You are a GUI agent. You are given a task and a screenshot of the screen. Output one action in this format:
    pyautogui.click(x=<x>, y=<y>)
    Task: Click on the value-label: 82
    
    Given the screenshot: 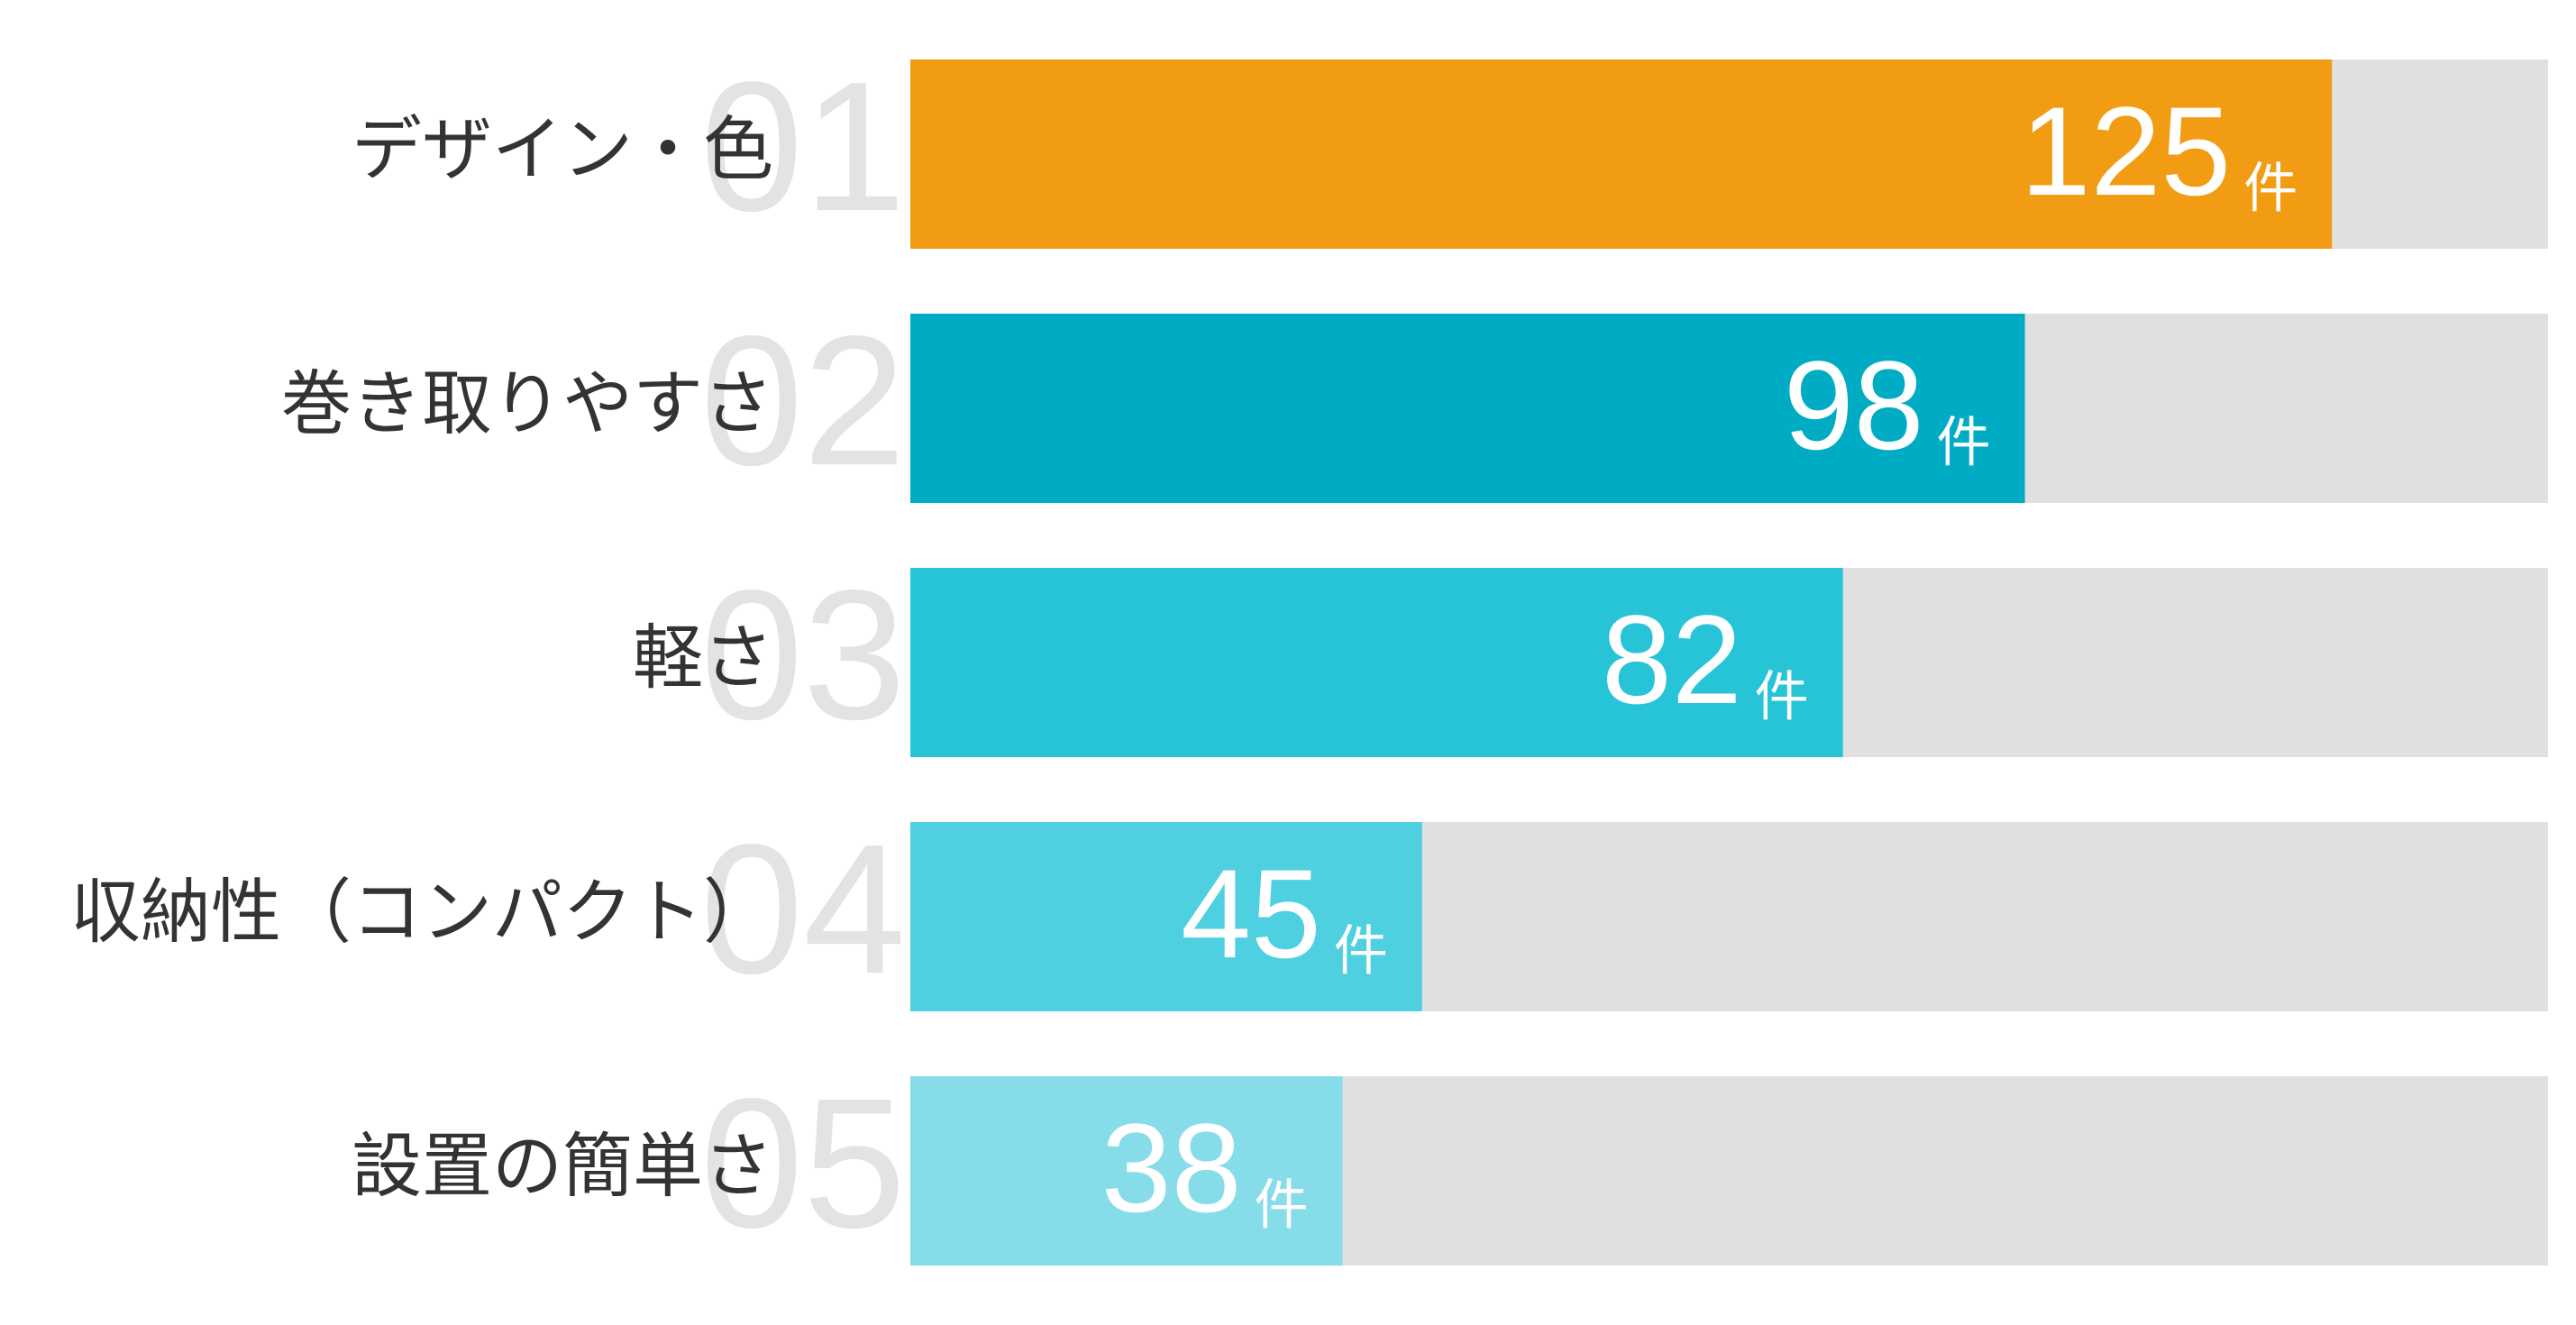 What is the action you would take?
    pyautogui.click(x=1672, y=659)
    